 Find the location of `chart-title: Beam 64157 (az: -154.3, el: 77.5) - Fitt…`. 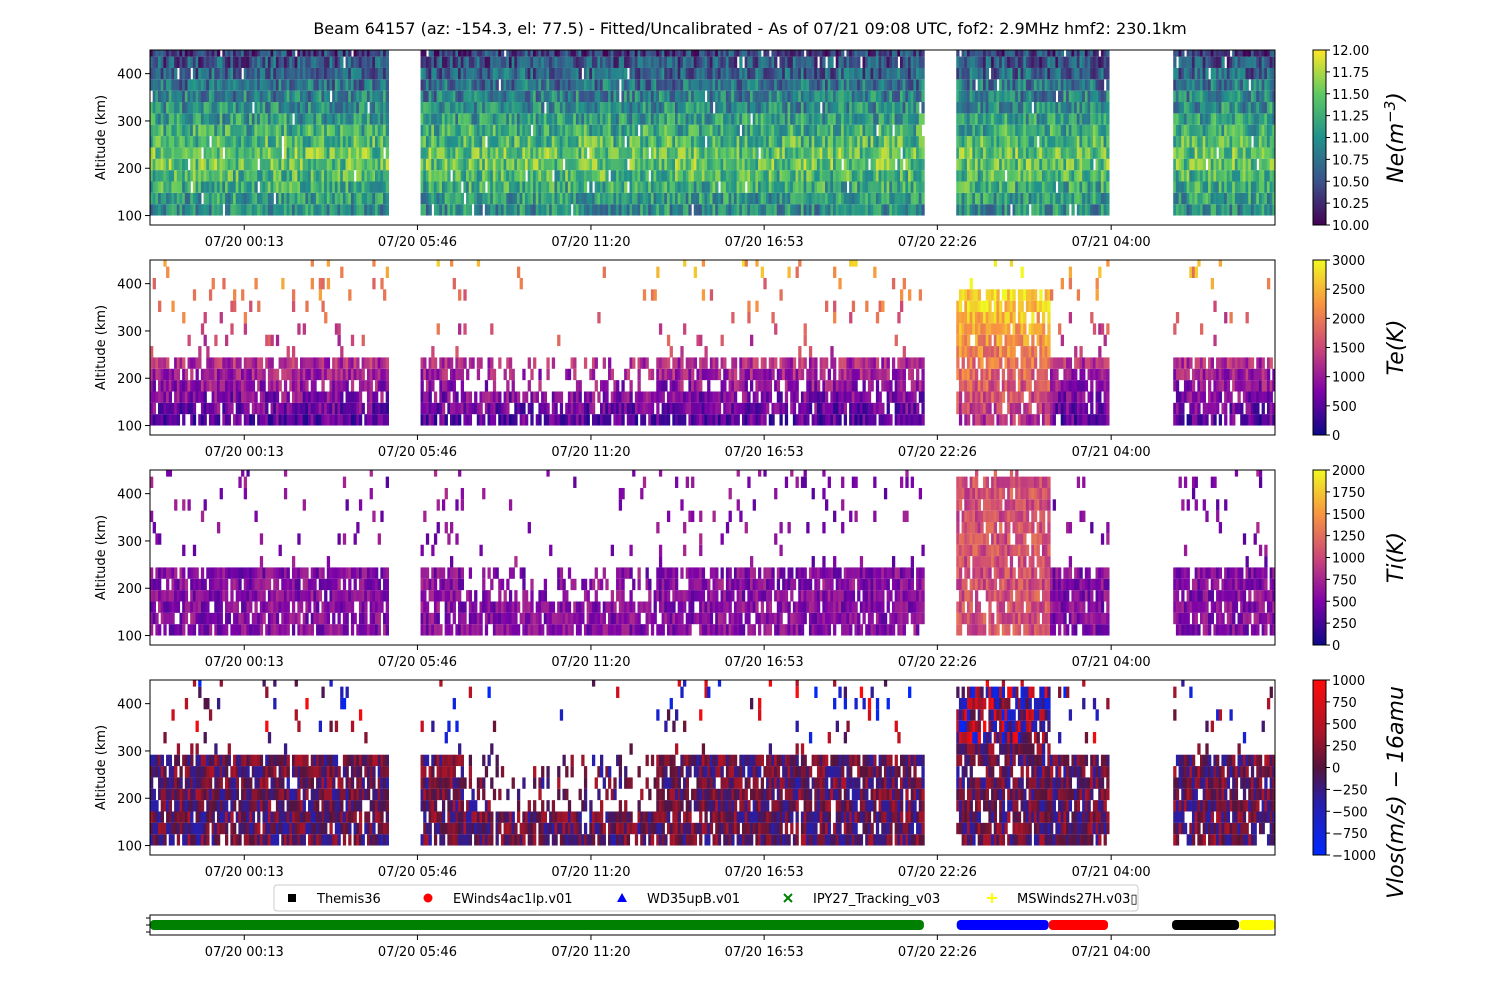

chart-title: Beam 64157 (az: -154.3, el: 77.5) - Fitt… is located at coordinates (749, 28).